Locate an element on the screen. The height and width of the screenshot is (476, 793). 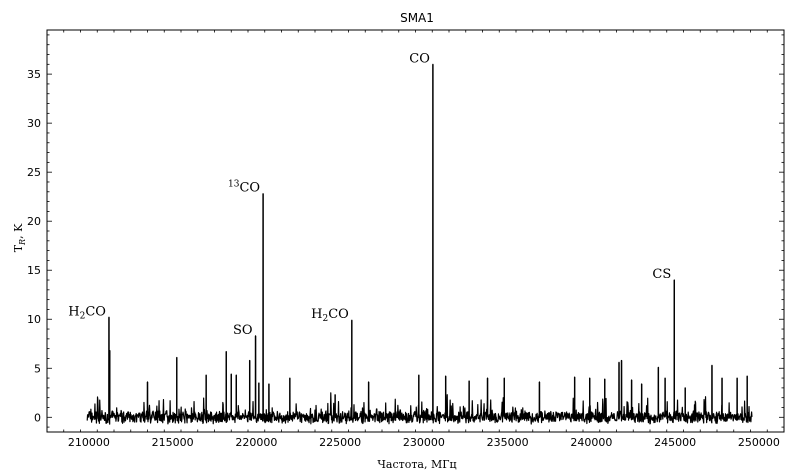
y-tick-label: 25 is located at coordinates (34, 172).